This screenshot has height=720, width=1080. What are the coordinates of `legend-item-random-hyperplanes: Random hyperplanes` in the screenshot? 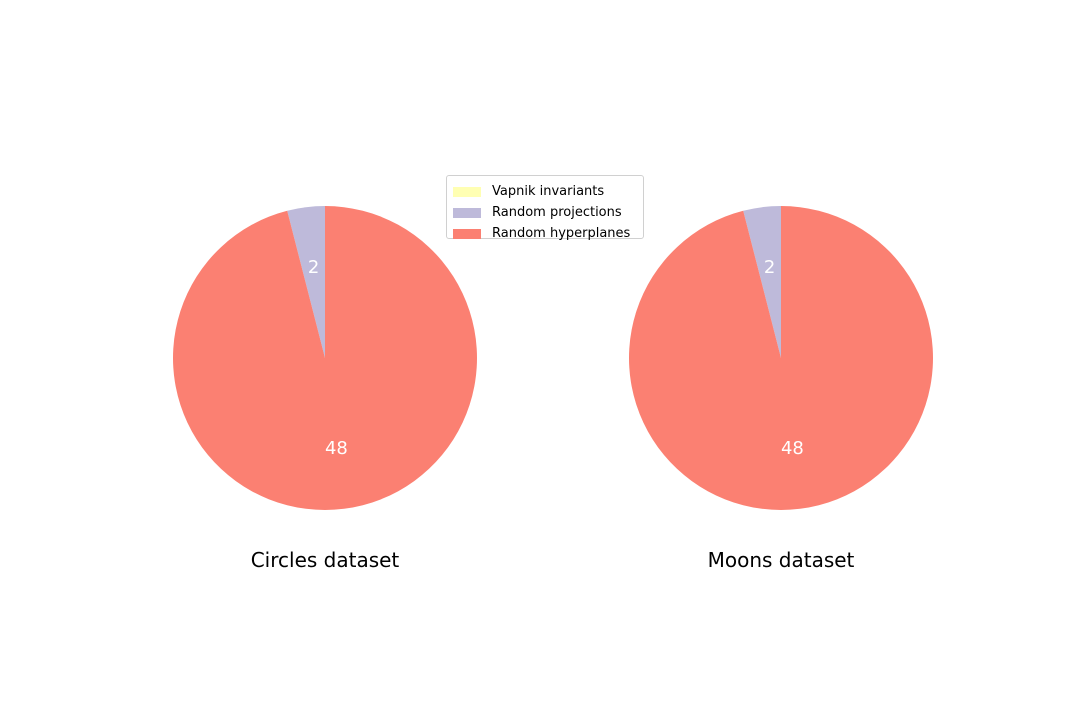 It's located at (545, 233).